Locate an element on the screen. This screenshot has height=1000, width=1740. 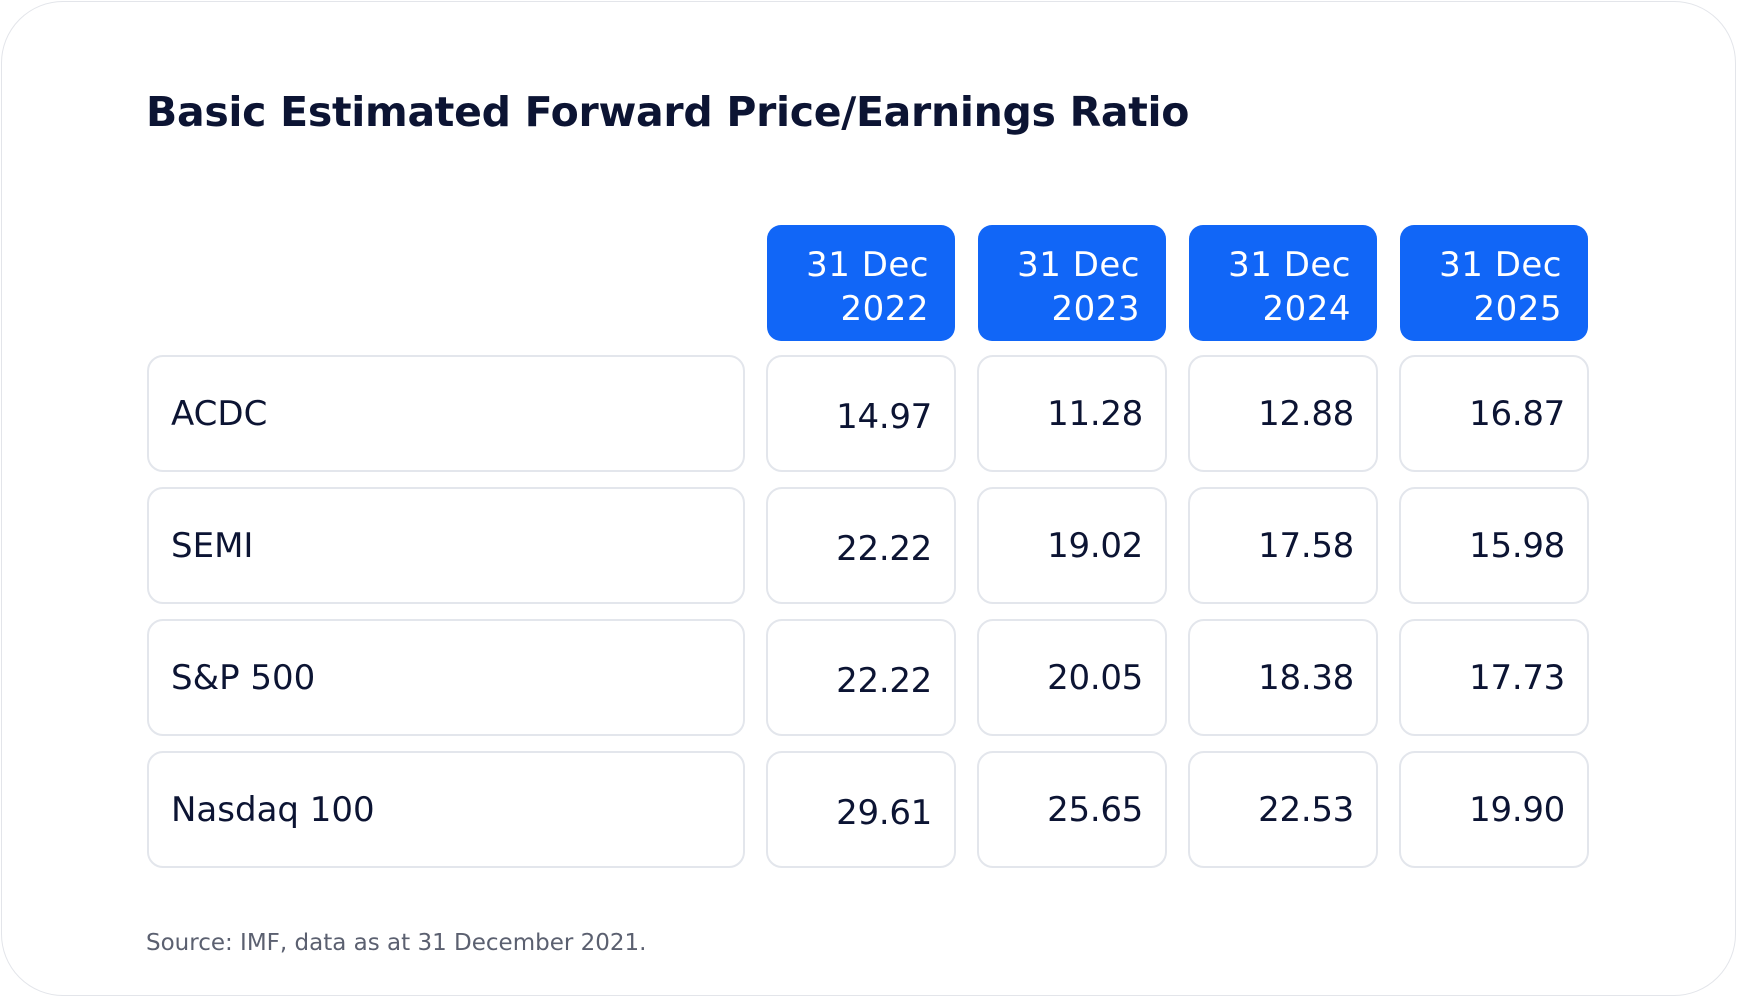
table-cell: 25.65 is located at coordinates (1072, 809).